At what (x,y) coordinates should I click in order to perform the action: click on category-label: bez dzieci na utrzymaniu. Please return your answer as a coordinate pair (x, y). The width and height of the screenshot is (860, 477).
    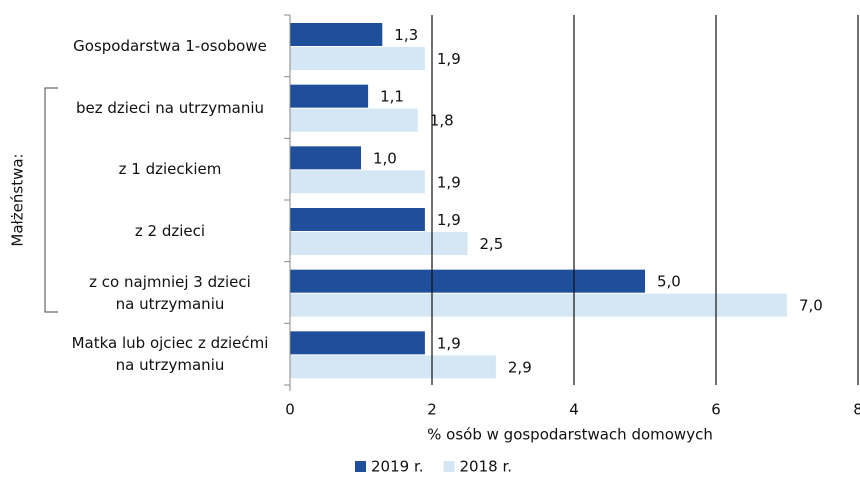
    Looking at the image, I should click on (170, 107).